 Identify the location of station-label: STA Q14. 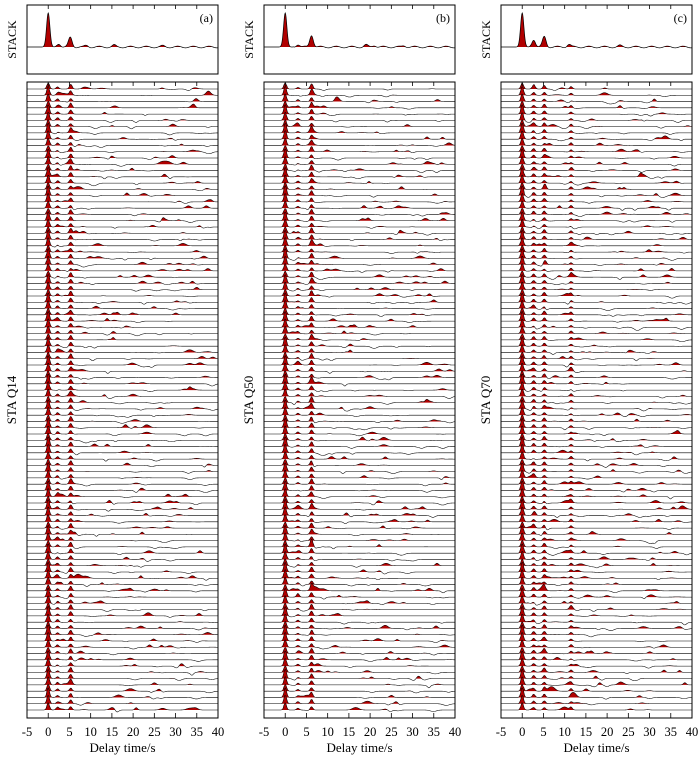
(11, 399).